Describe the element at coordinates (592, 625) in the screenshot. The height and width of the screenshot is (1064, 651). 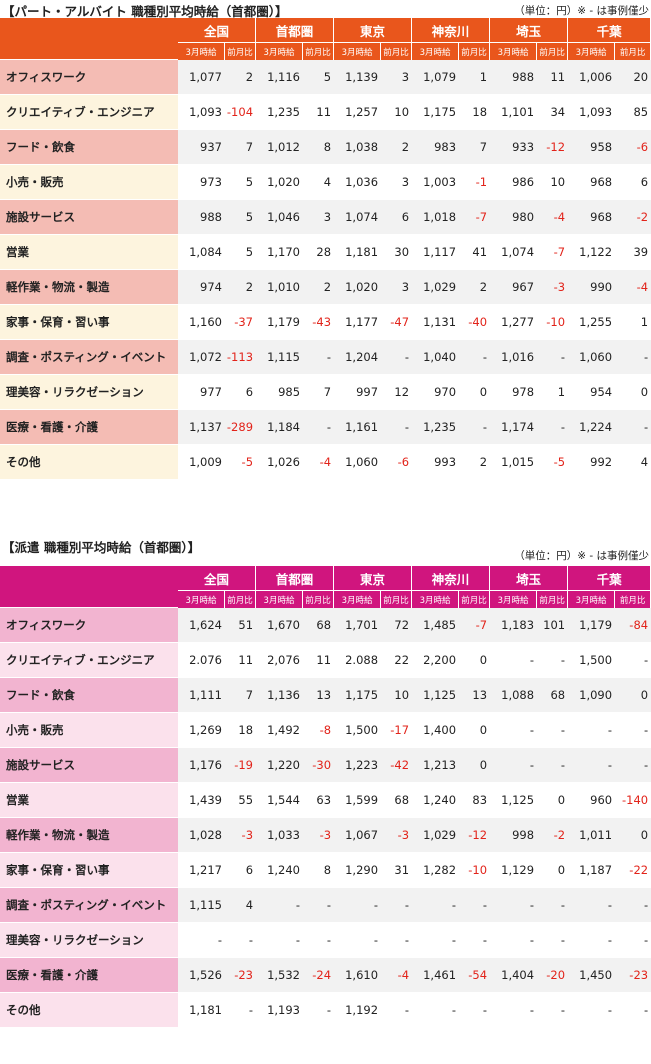
I see `wage-cell: 1,179` at that location.